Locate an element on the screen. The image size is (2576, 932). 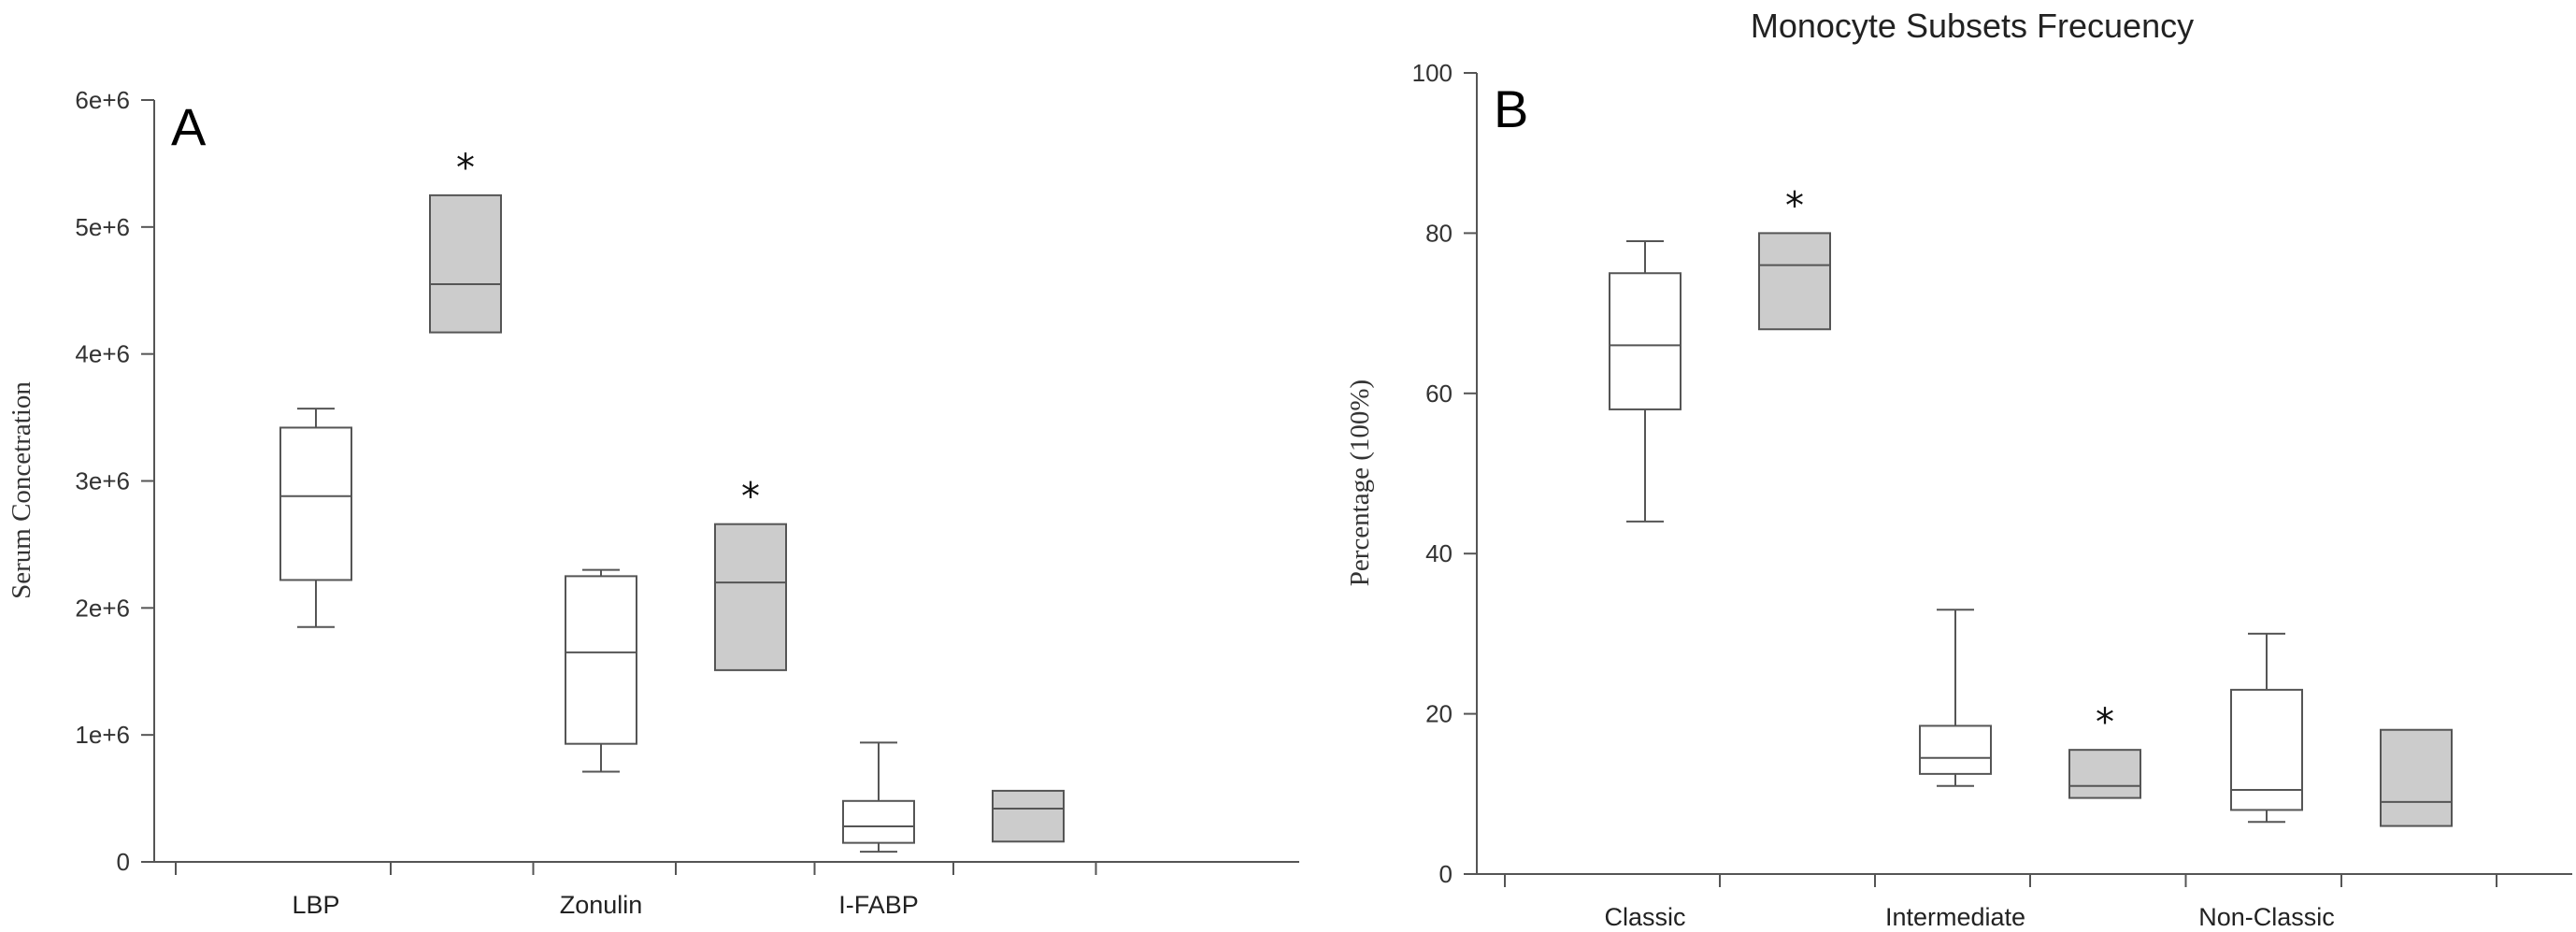
y-axis-title: Serum Concetration is located at coordinates (21, 490).